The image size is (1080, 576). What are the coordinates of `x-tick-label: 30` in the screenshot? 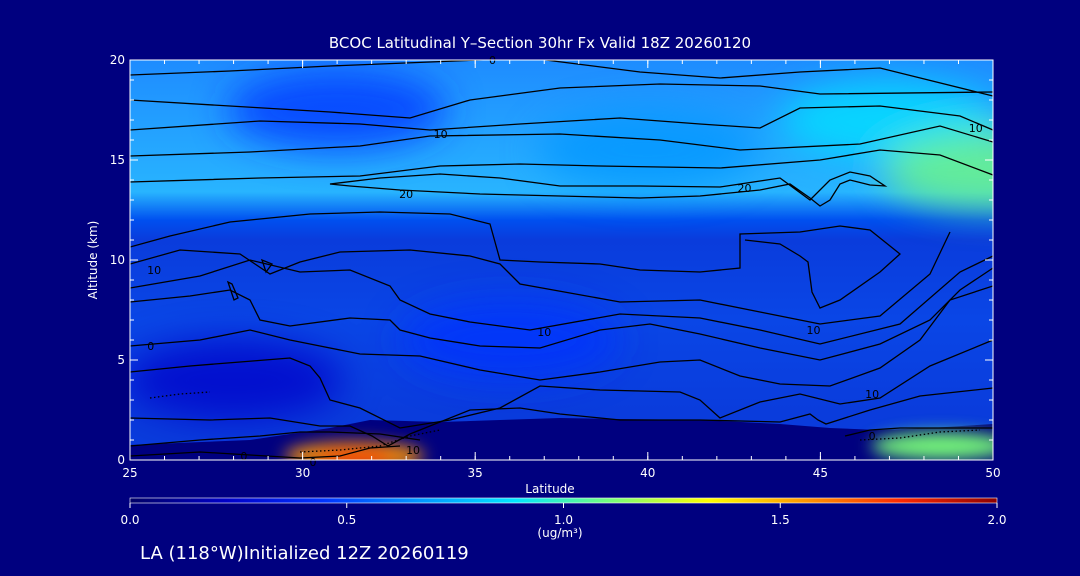 It's located at (302, 473).